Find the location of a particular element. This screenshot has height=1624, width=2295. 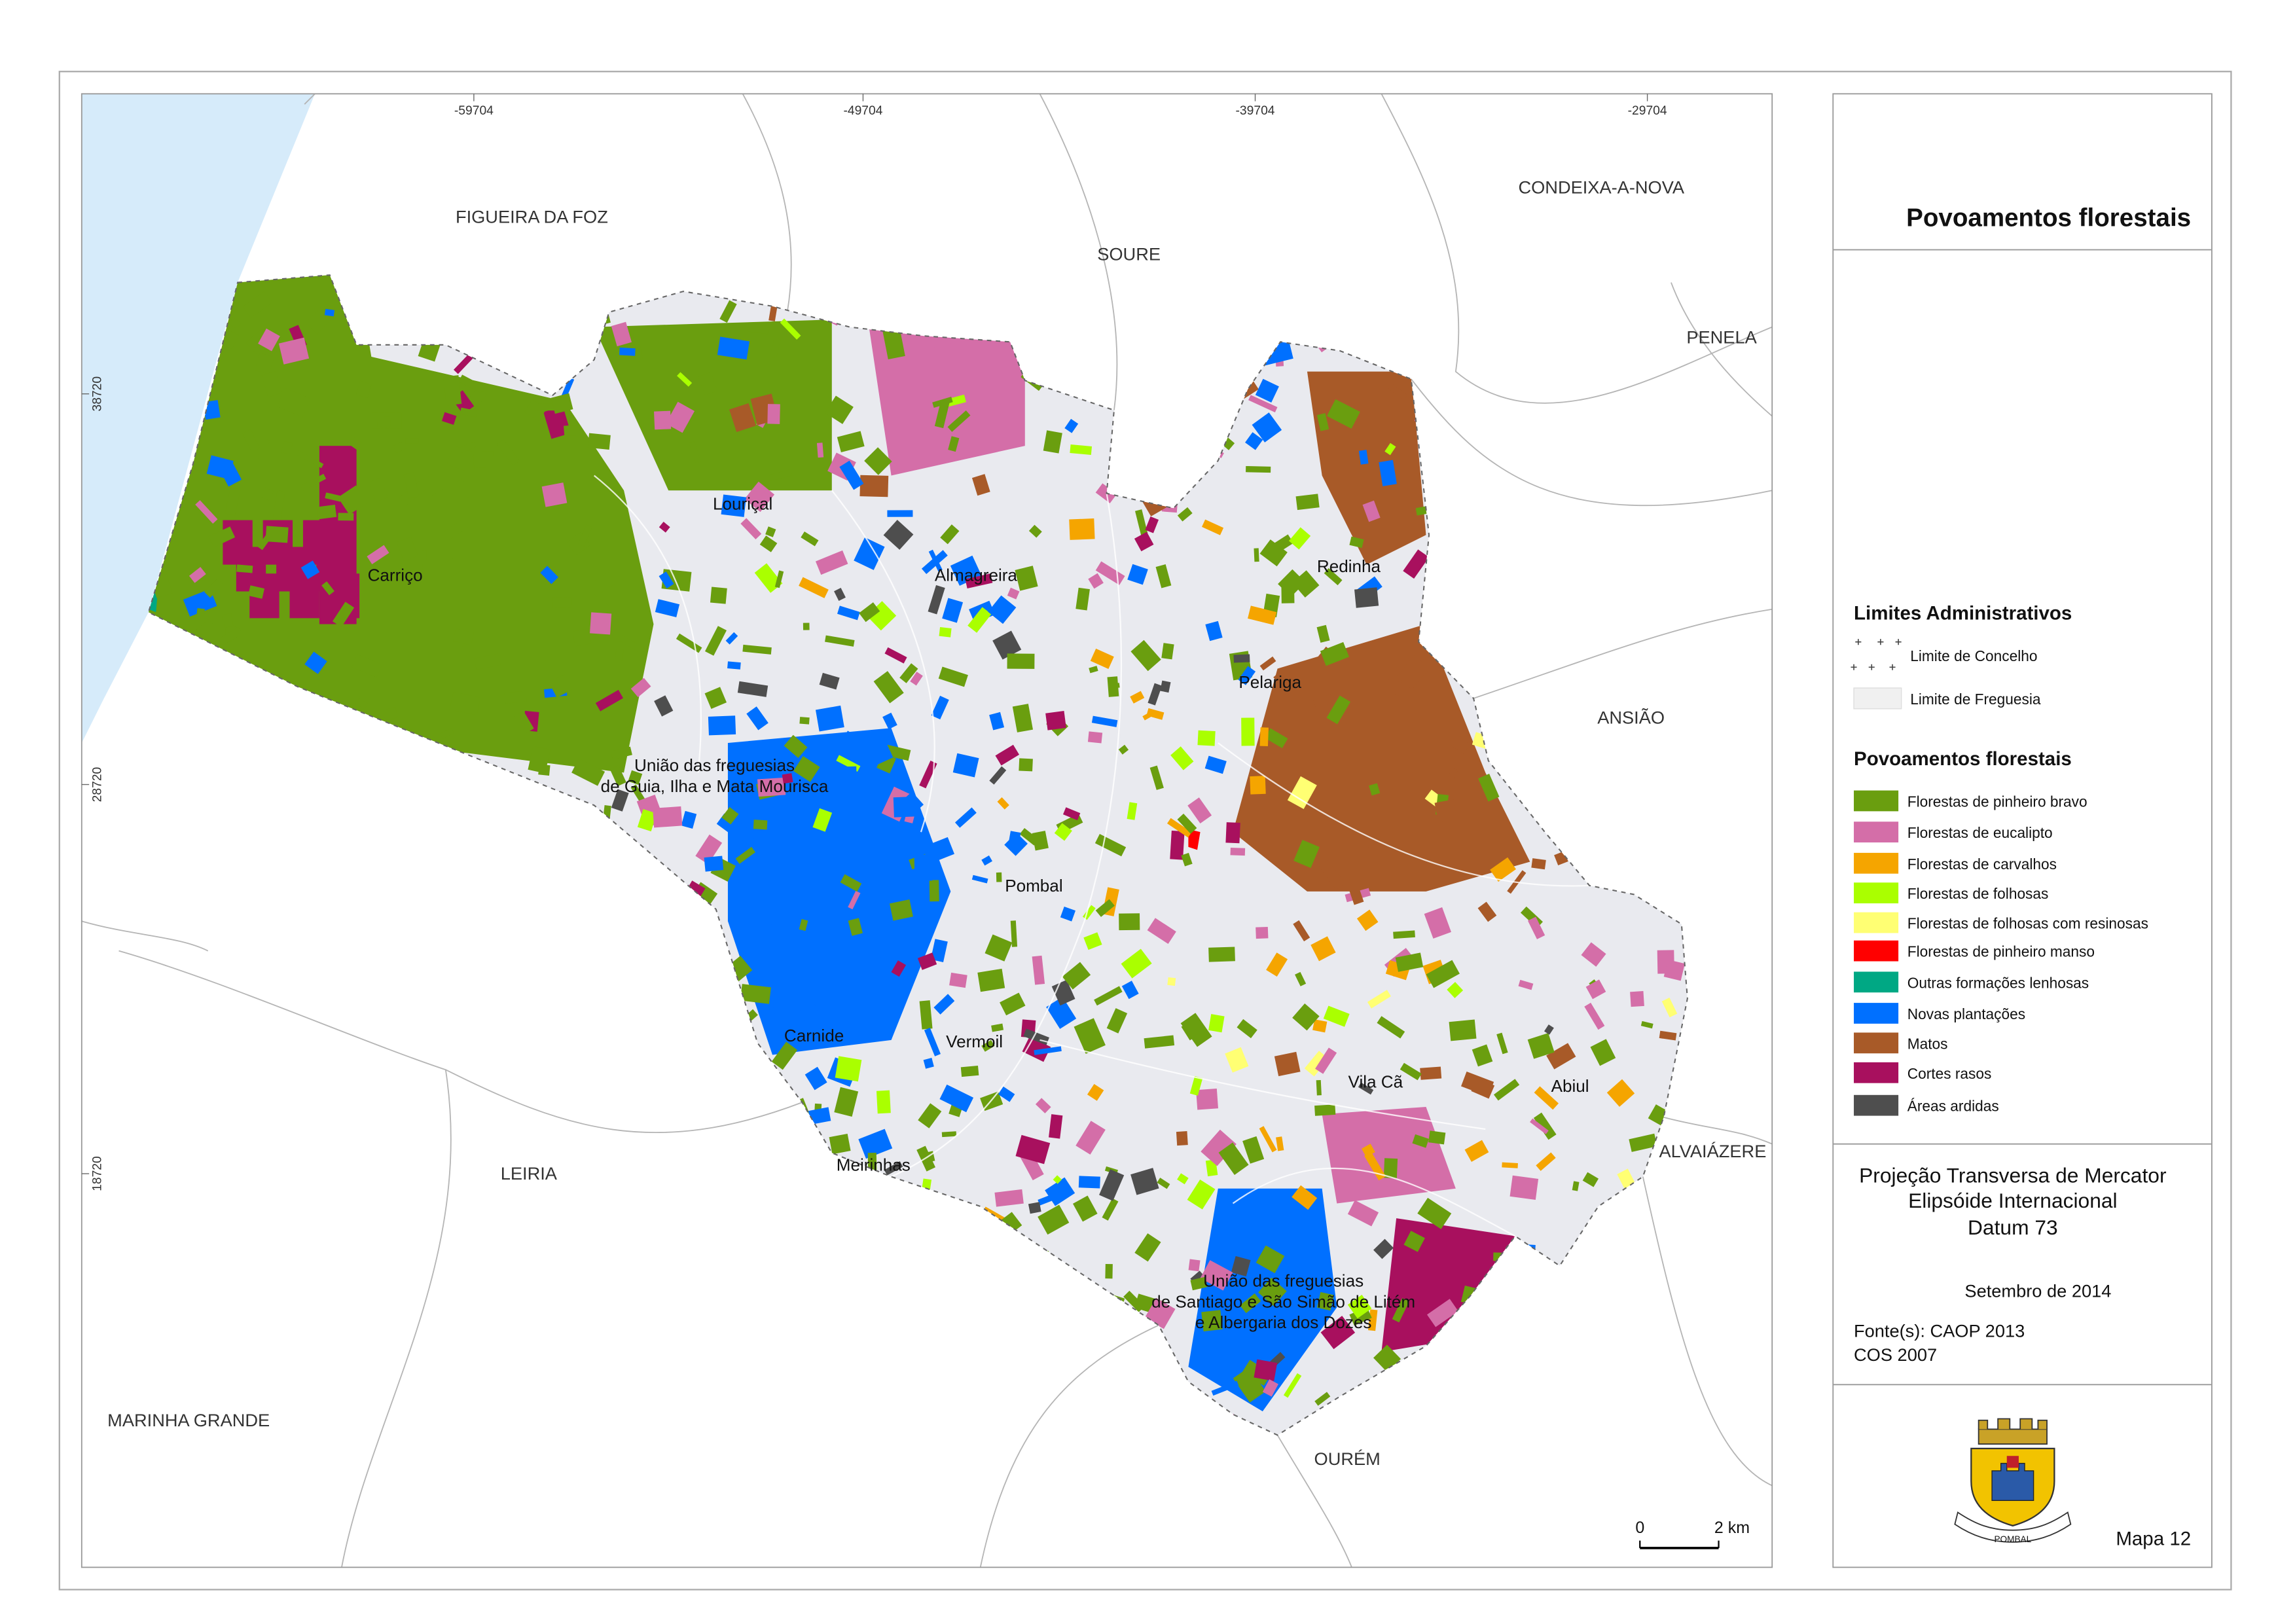

legend-label: Florestas de eucalipto is located at coordinates (1980, 832).